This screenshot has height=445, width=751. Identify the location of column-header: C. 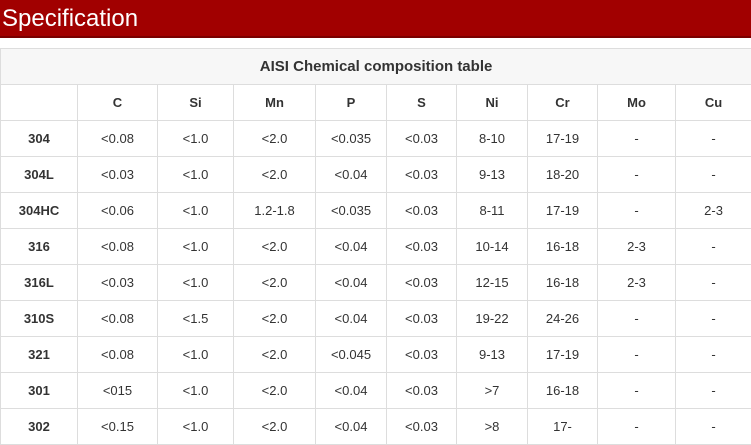
(117, 102).